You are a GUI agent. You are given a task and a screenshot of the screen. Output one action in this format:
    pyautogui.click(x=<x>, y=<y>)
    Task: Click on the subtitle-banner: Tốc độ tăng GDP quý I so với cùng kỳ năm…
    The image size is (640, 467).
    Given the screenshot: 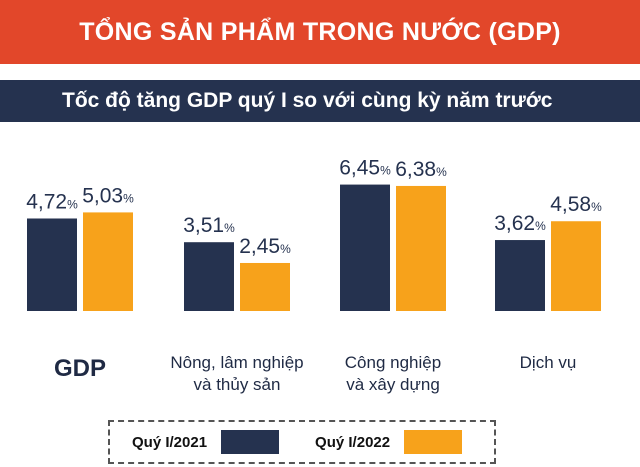 What is the action you would take?
    pyautogui.click(x=320, y=101)
    